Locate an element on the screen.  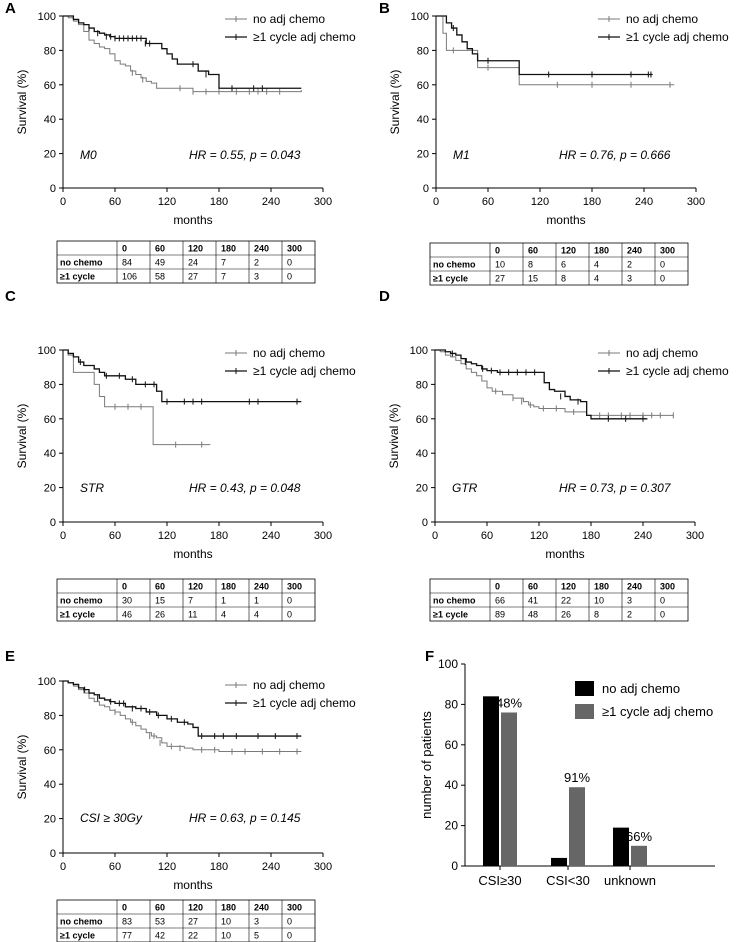
risk-table-header: 180 is located at coordinates (228, 249).